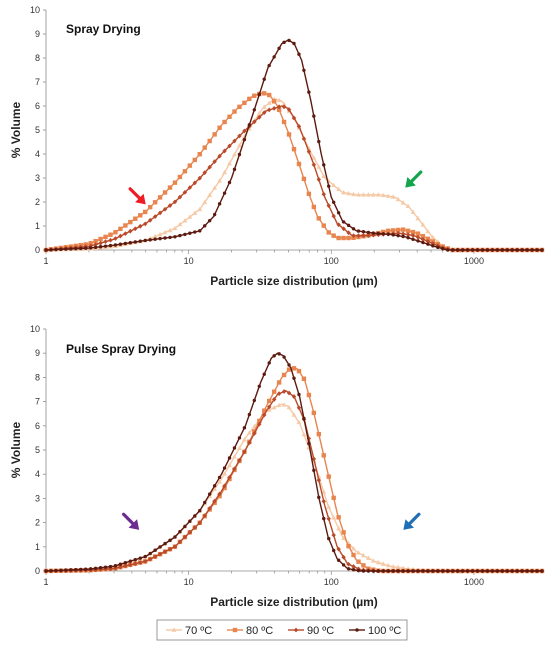  Describe the element at coordinates (331, 261) in the screenshot. I see `x-tick-label: 100` at that location.